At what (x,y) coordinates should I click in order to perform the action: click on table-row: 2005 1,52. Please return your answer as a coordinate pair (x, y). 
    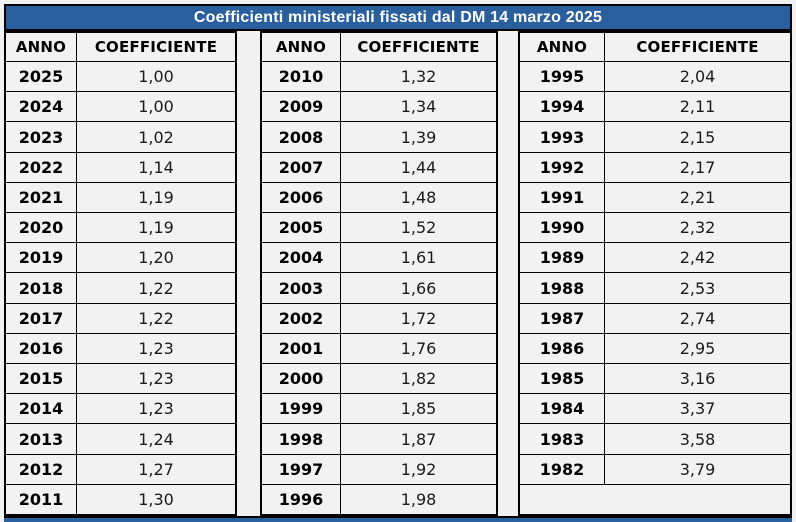
    Looking at the image, I should click on (379, 228).